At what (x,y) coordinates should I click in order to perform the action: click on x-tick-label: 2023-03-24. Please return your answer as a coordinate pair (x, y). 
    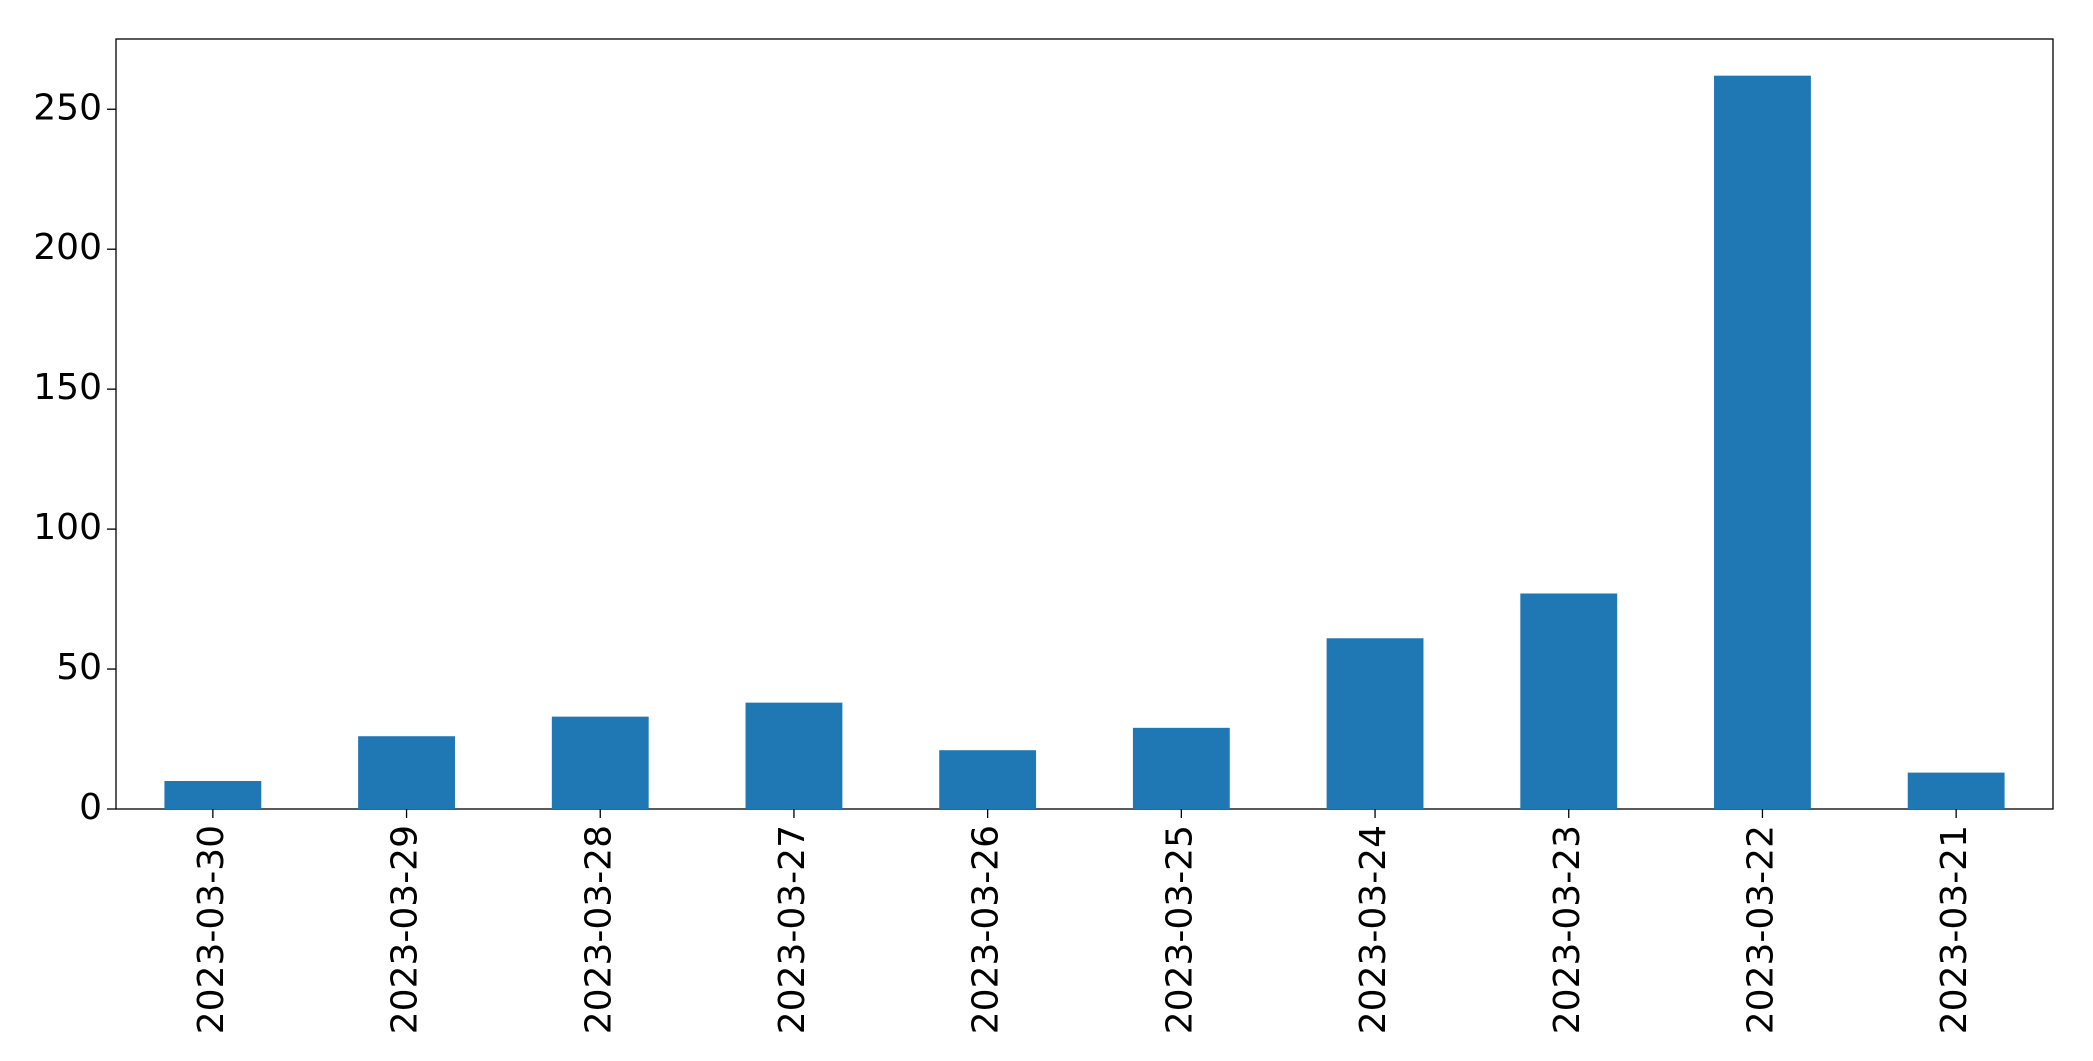
    Looking at the image, I should click on (1373, 929).